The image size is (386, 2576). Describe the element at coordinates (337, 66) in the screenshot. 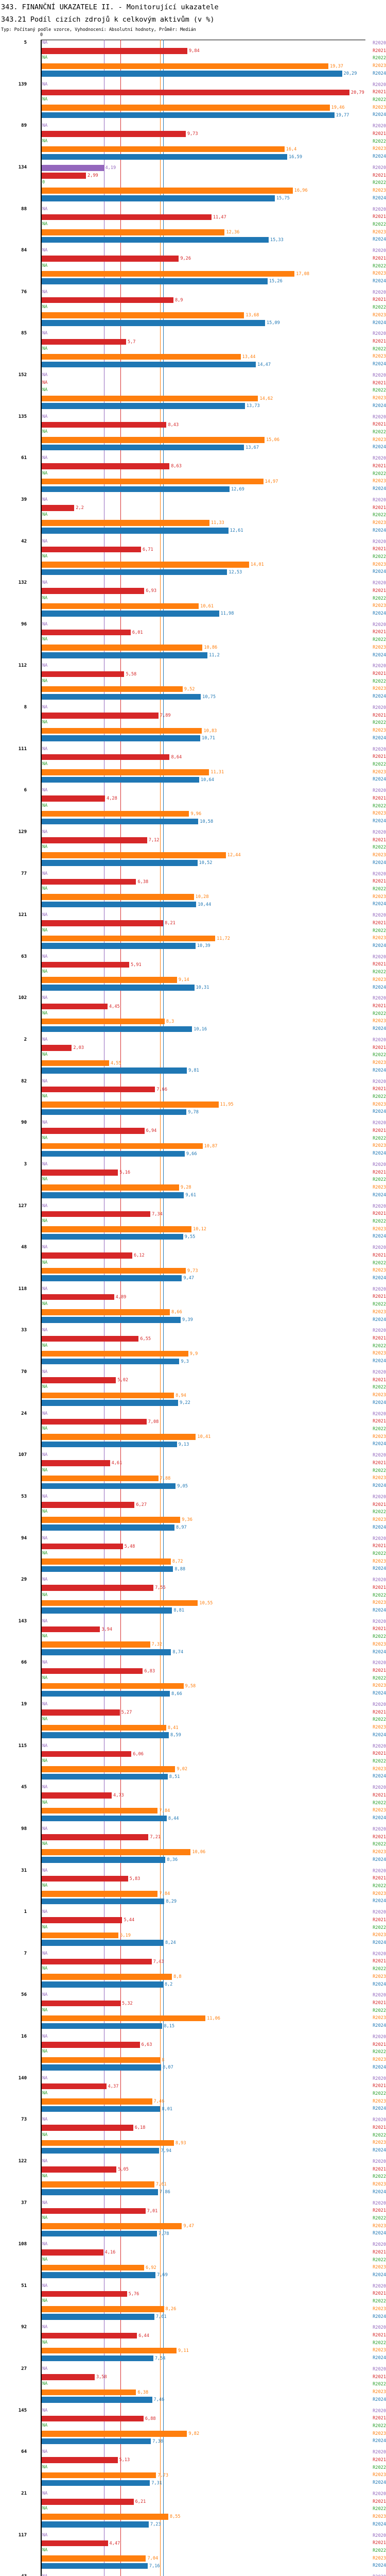

I see `bar-value-label: 19,37` at that location.